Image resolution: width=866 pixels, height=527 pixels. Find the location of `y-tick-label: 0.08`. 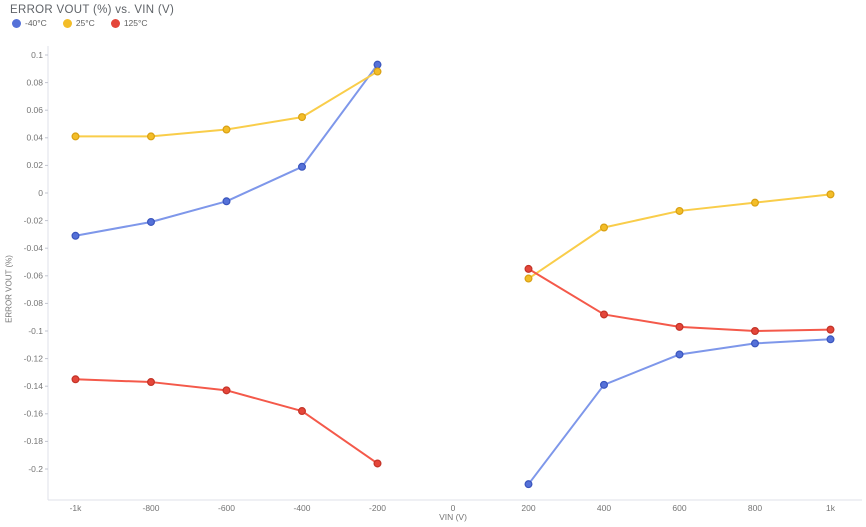

y-tick-label: 0.08 is located at coordinates (34, 82).